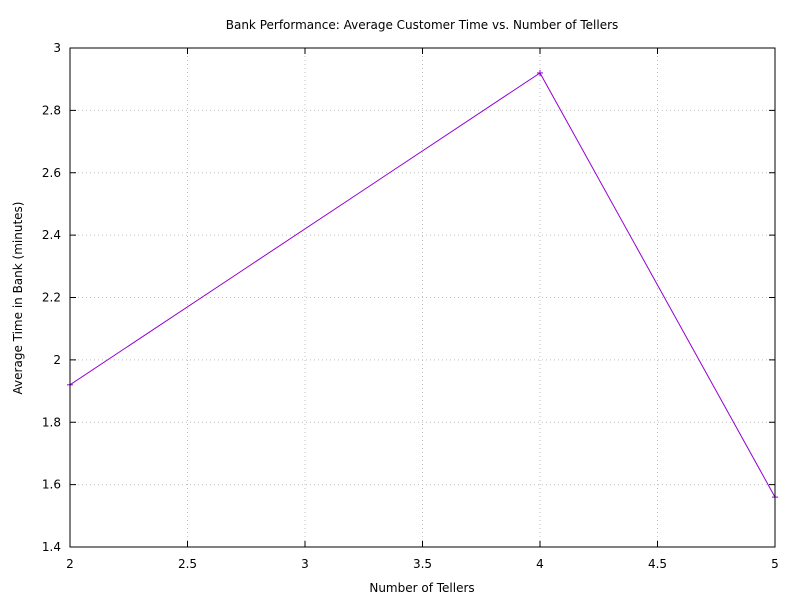 Image resolution: width=800 pixels, height=600 pixels. I want to click on y-tick-label: 2.4, so click(51, 235).